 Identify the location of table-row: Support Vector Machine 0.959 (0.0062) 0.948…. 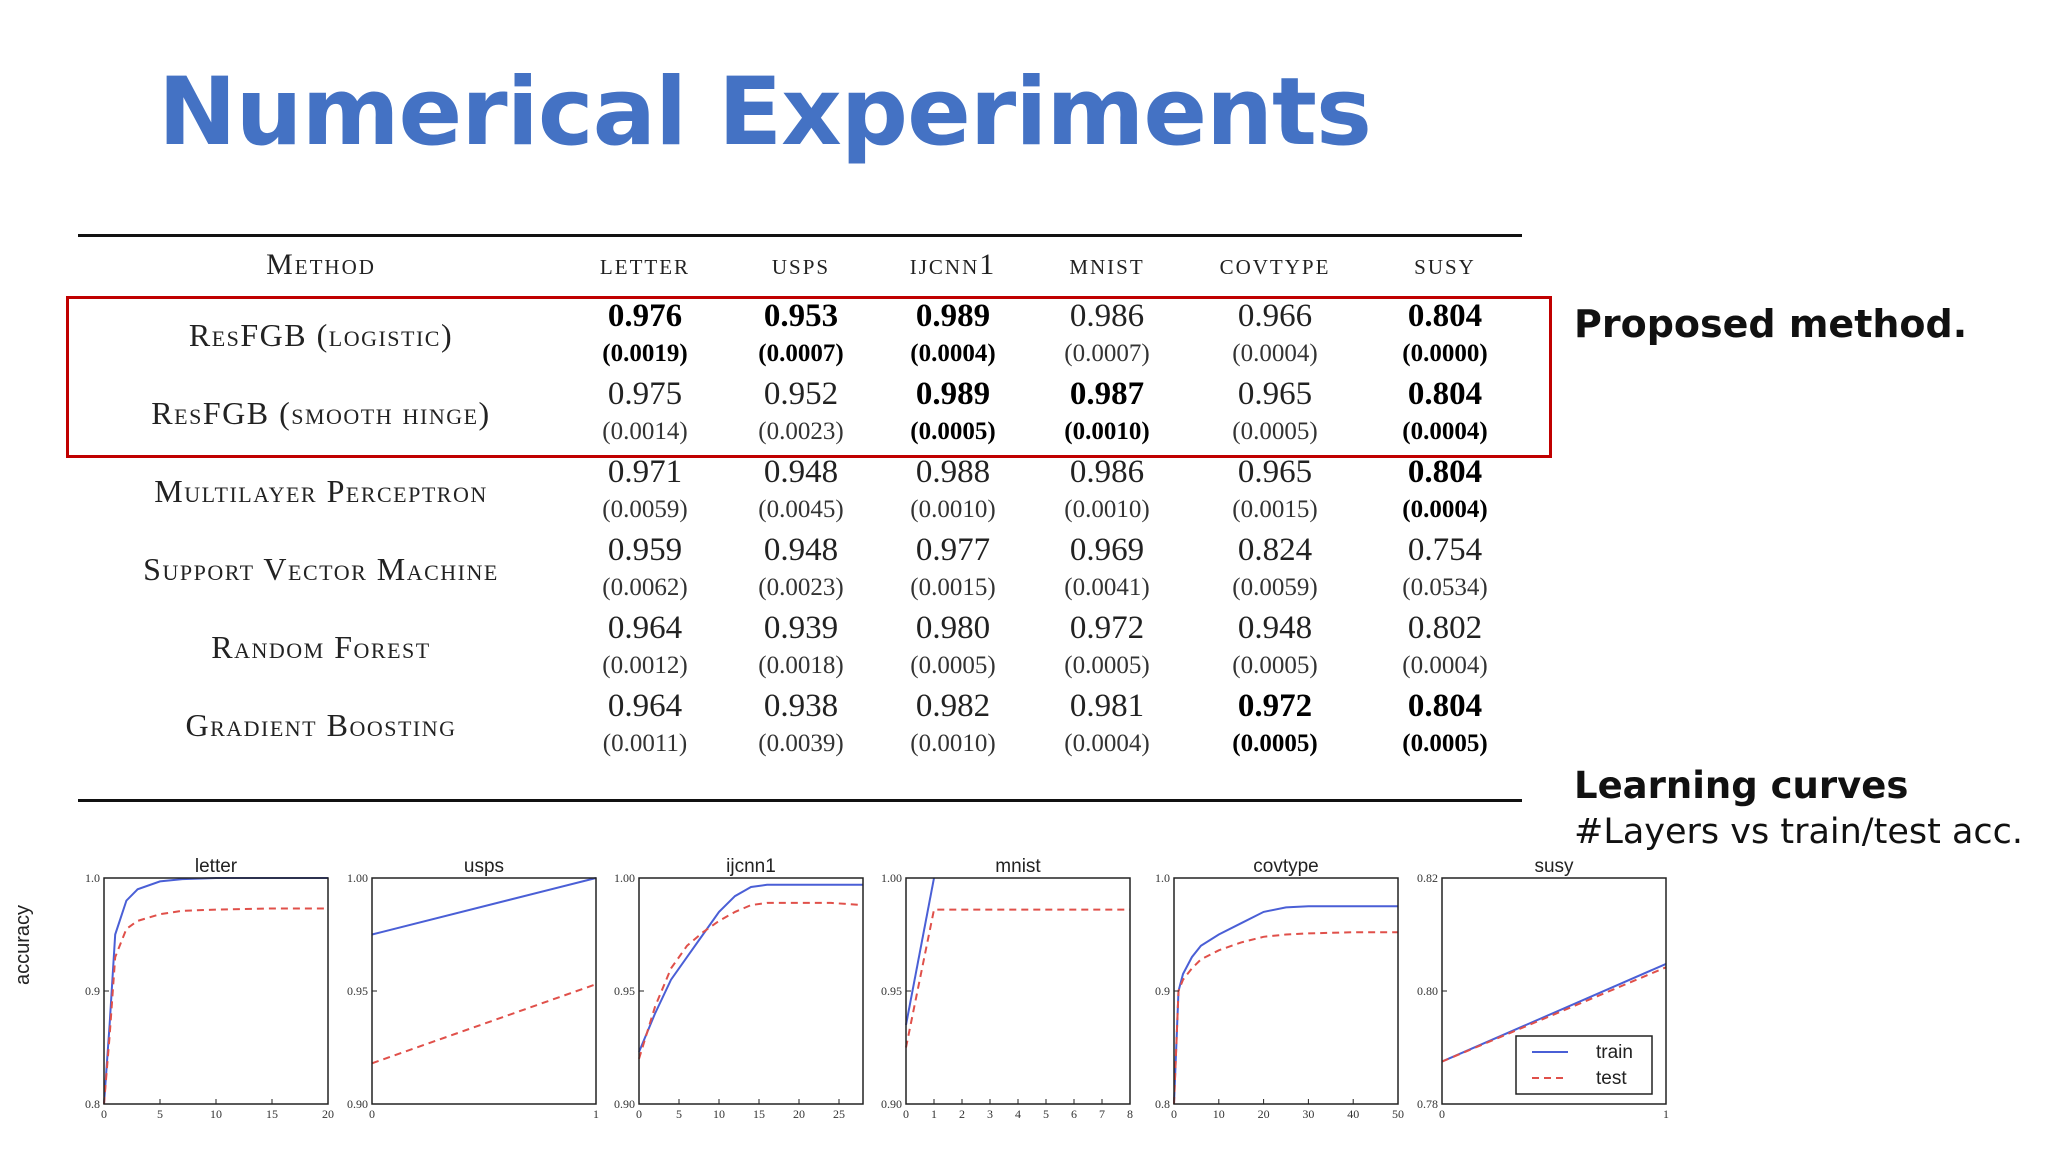
(800, 569).